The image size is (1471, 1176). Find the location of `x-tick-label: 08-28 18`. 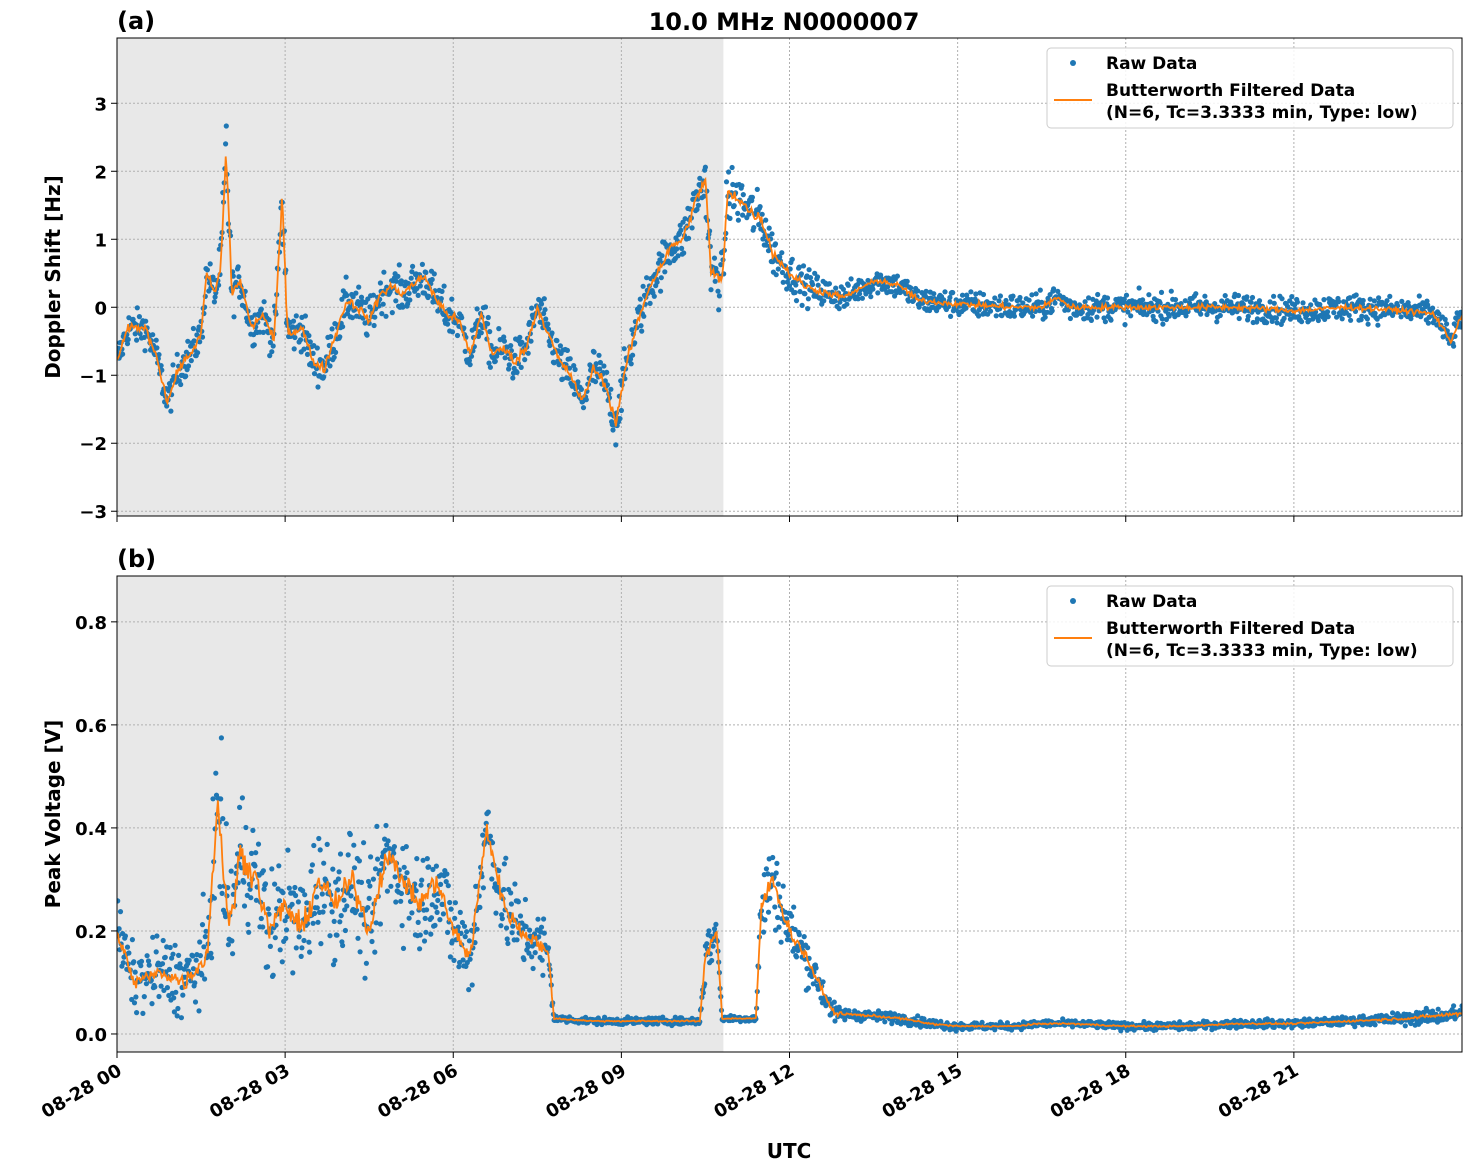

x-tick-label: 08-28 18 is located at coordinates (1090, 1091).